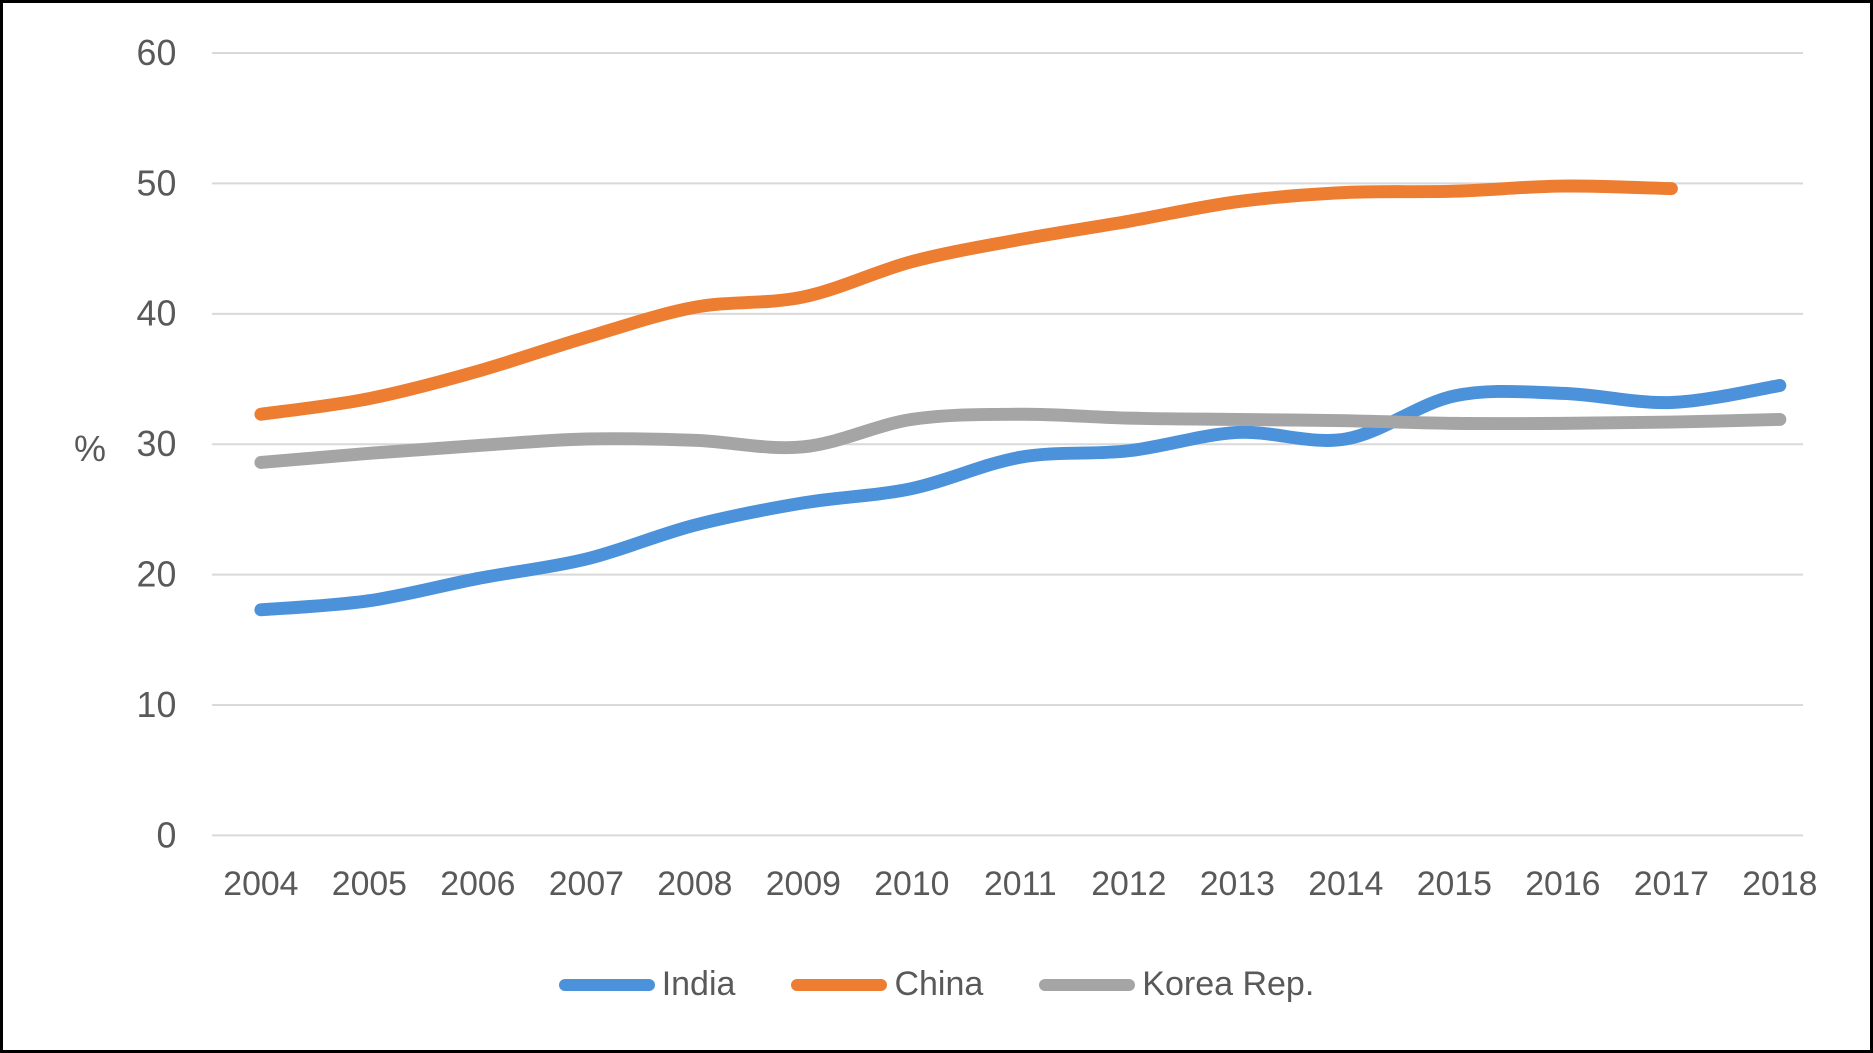  I want to click on x-tick-label-2011: 2011, so click(1020, 884).